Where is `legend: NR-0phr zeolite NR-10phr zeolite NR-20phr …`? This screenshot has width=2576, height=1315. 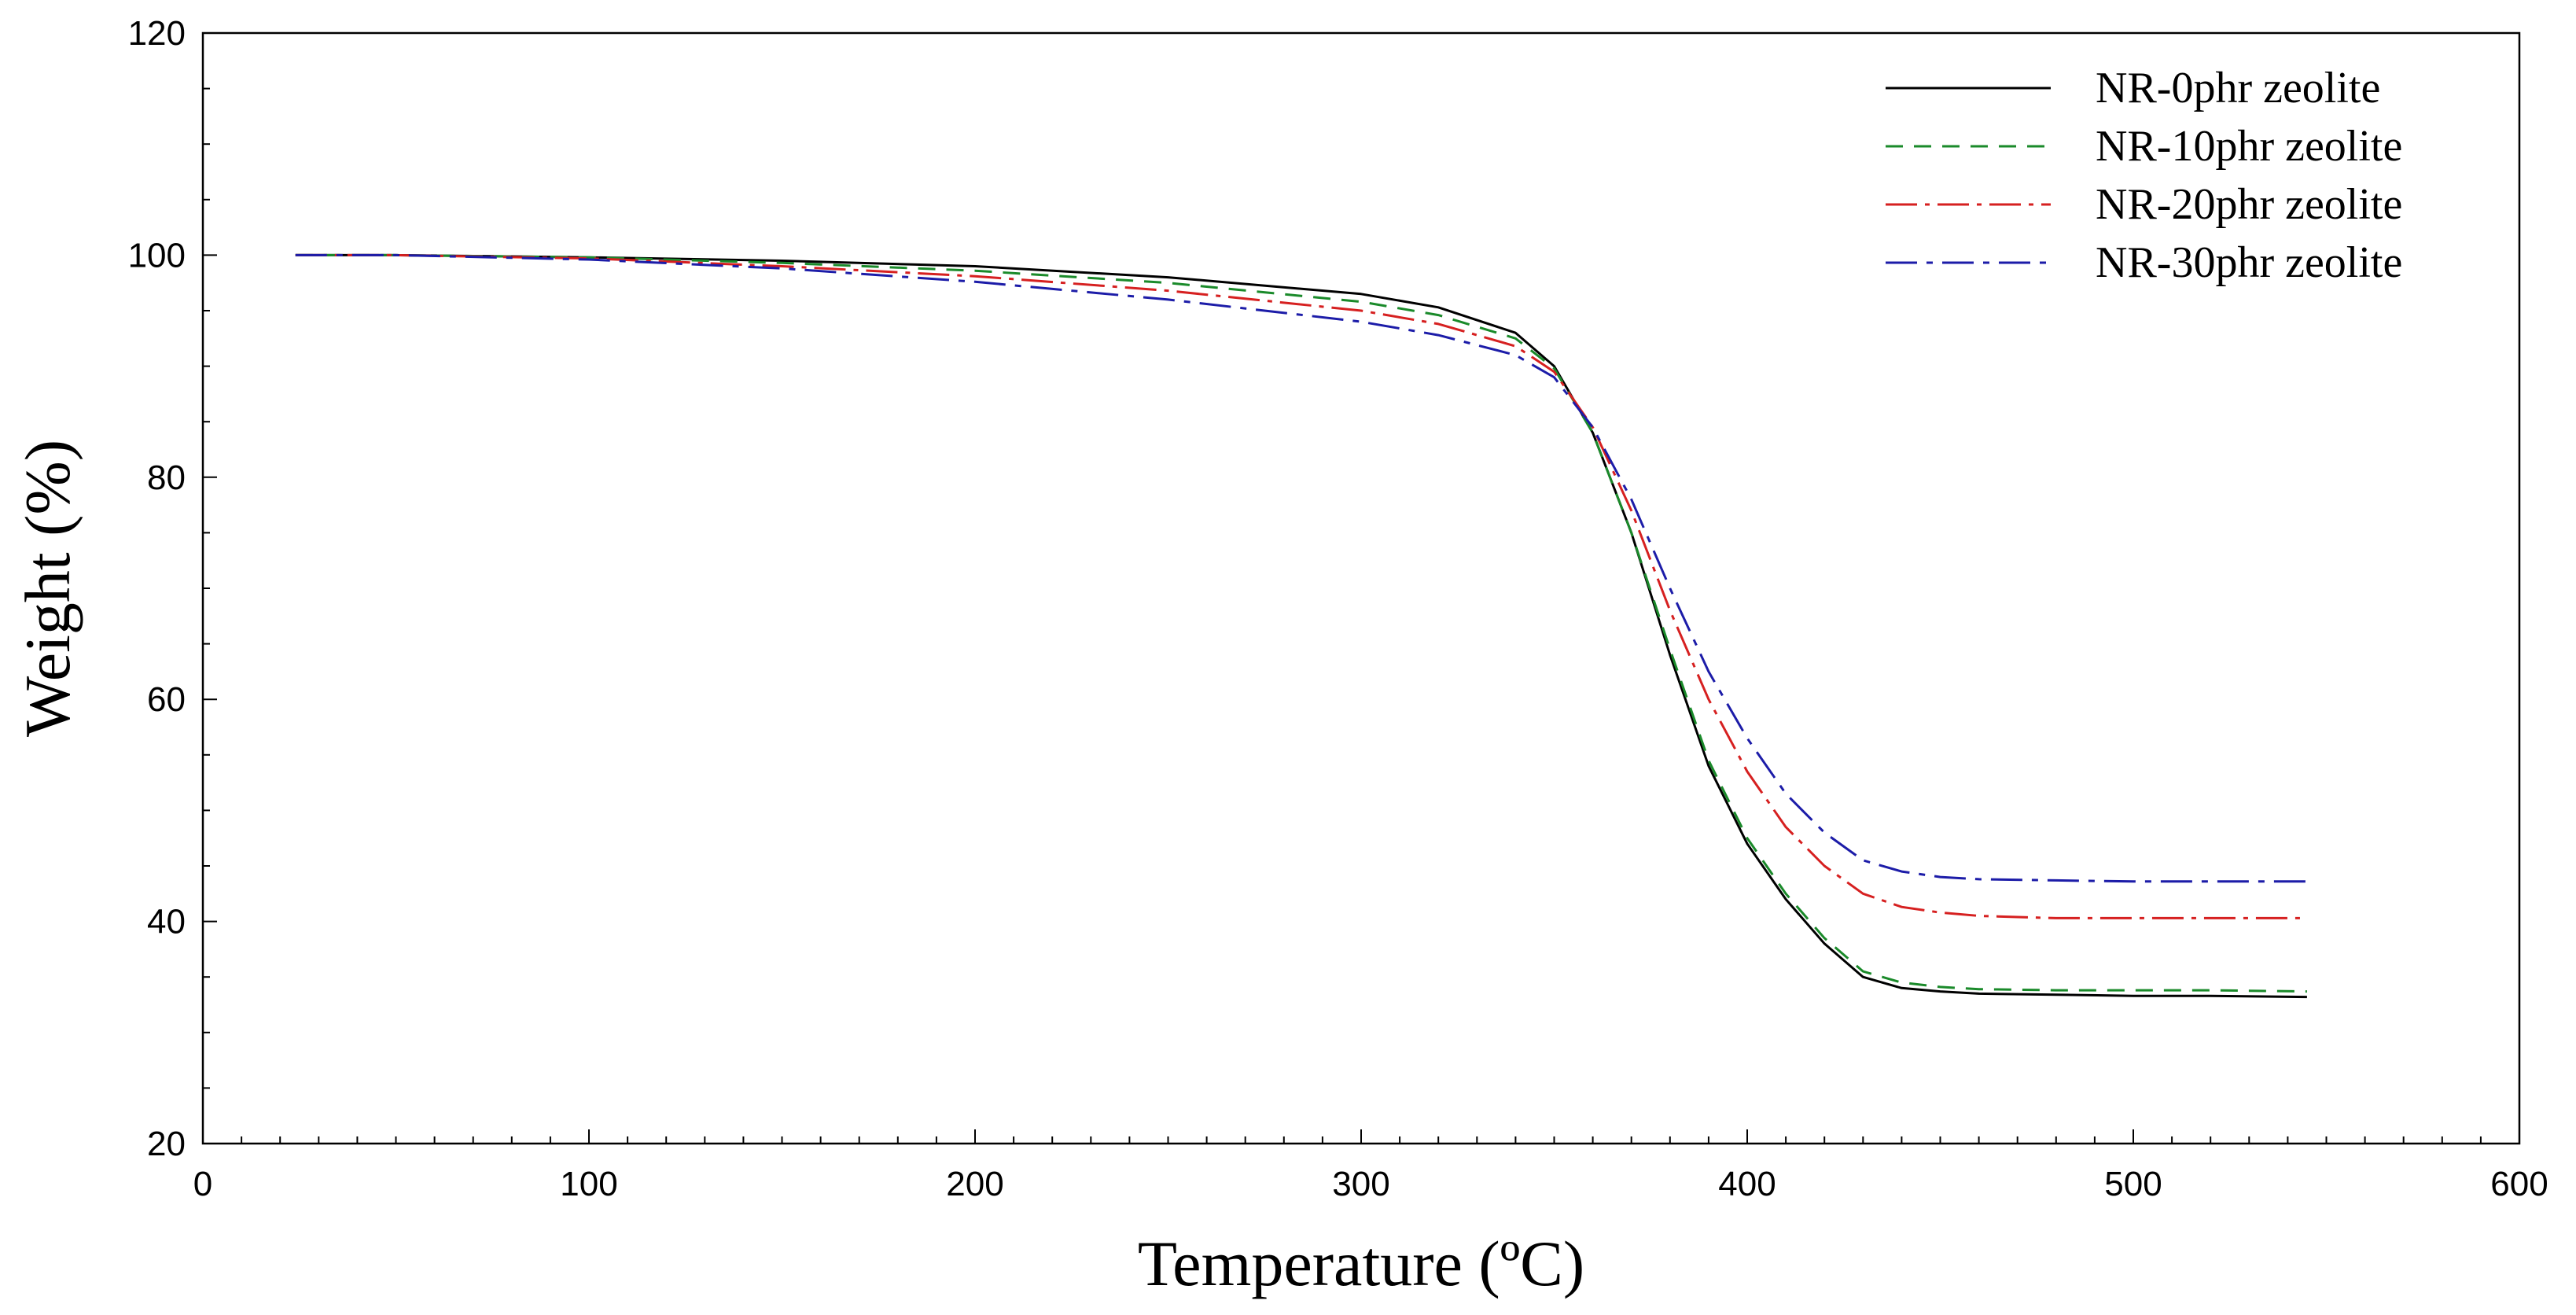
legend: NR-0phr zeolite NR-10phr zeolite NR-20phr … is located at coordinates (2144, 175).